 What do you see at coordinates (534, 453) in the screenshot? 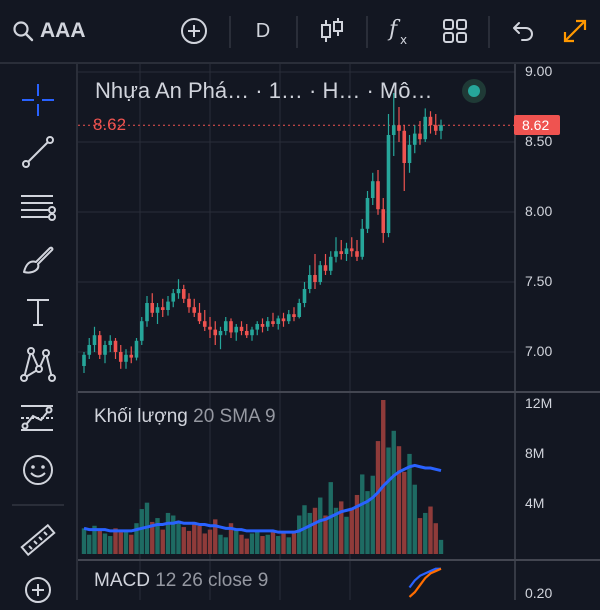
I see `volume-tick: 8M` at bounding box center [534, 453].